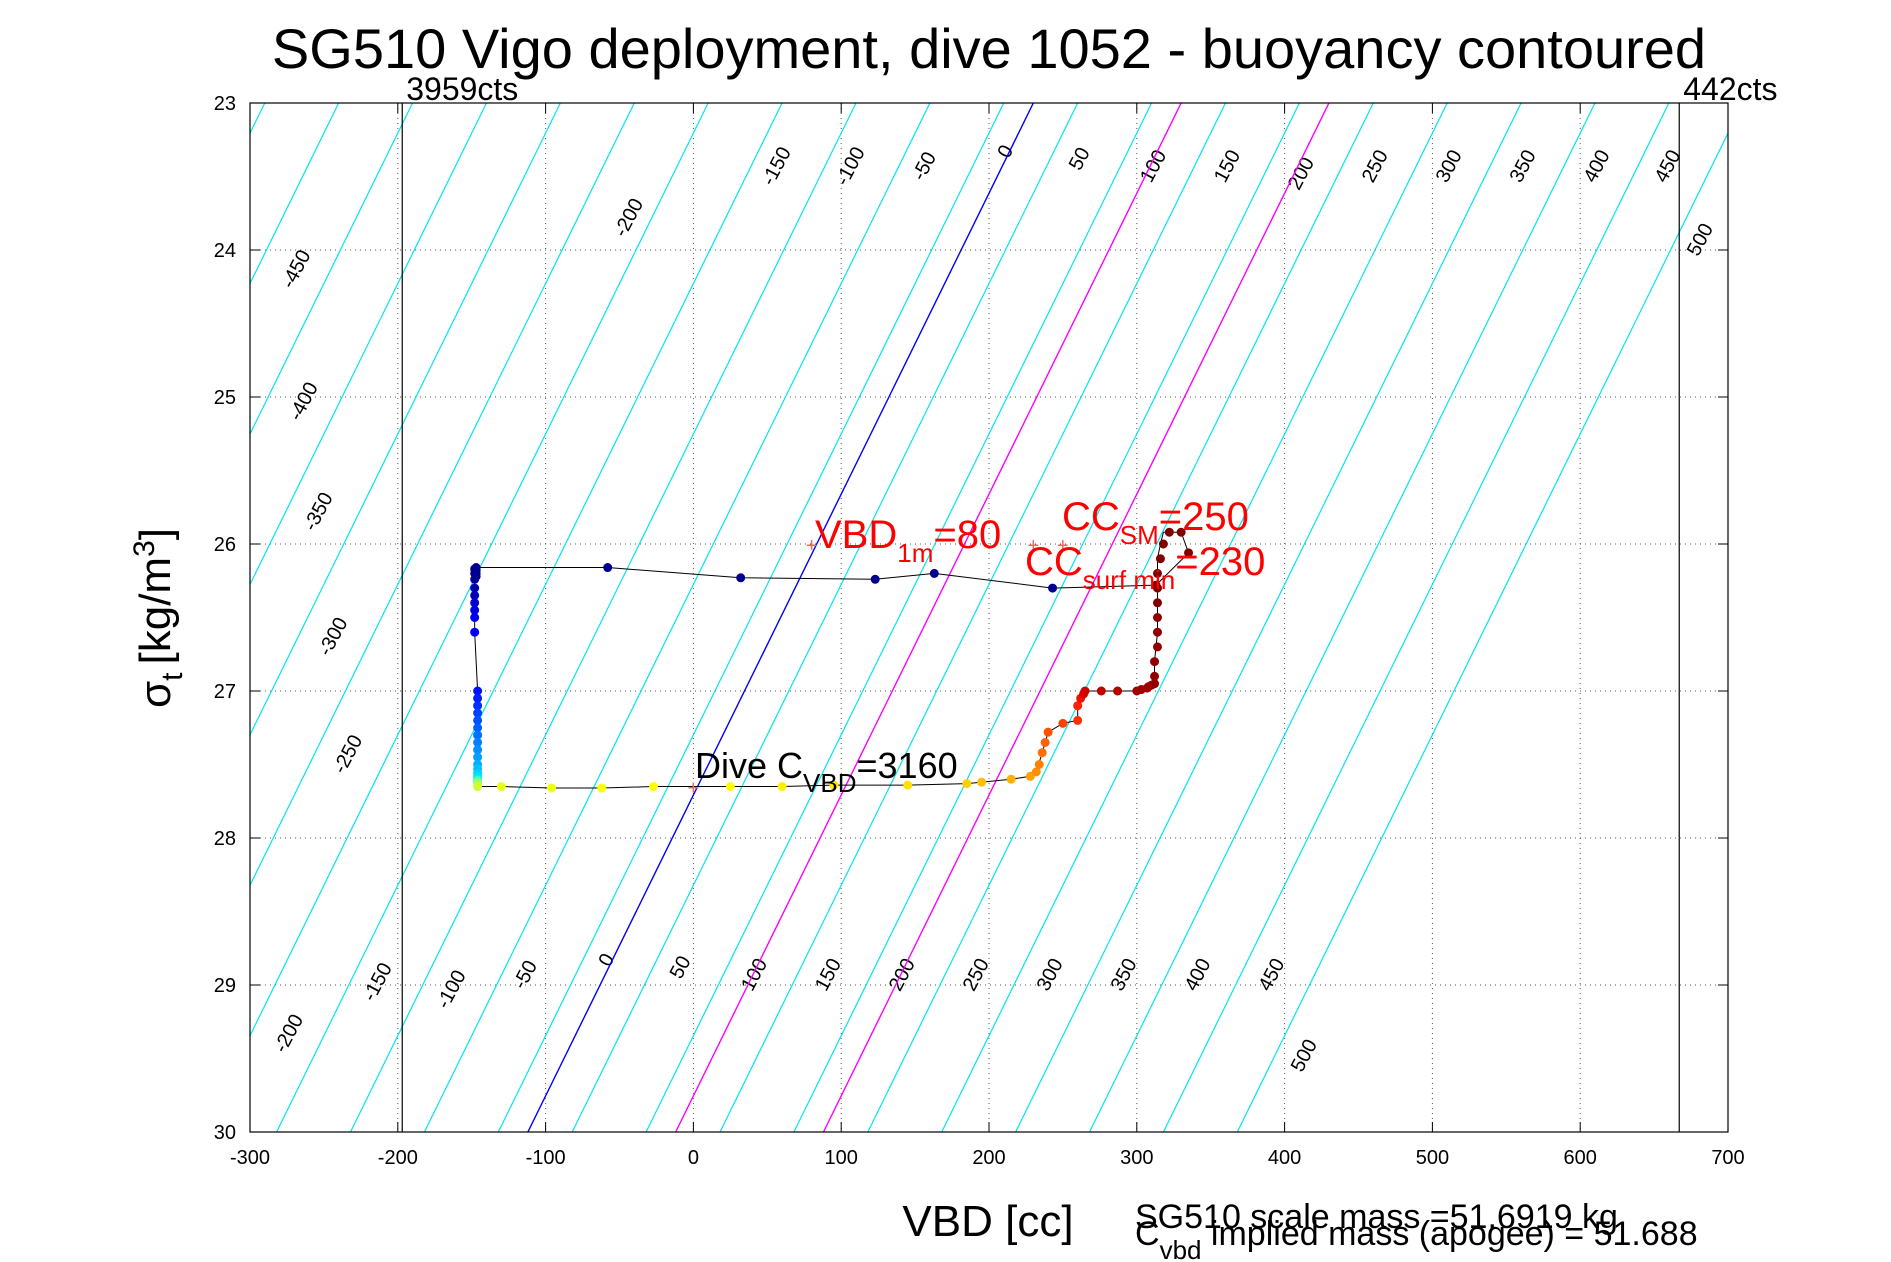 The height and width of the screenshot is (1262, 1891). I want to click on annotation-markers: + + + +, so click(878, 667).